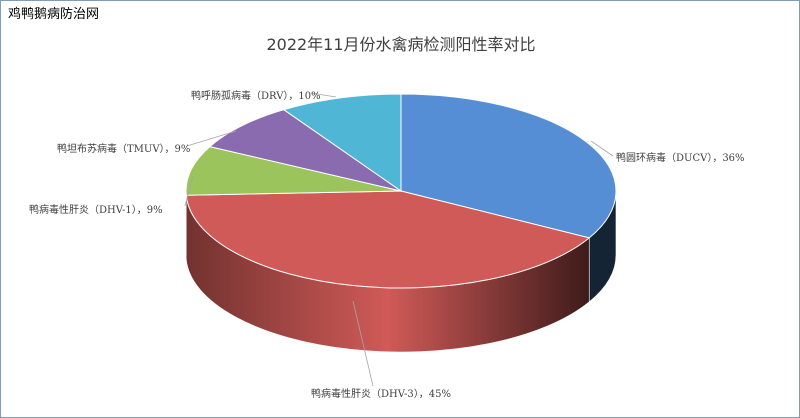 The image size is (800, 418). Describe the element at coordinates (680, 158) in the screenshot. I see `slice-label-0: 鸭圆环病毒（DUCV），36%` at that location.